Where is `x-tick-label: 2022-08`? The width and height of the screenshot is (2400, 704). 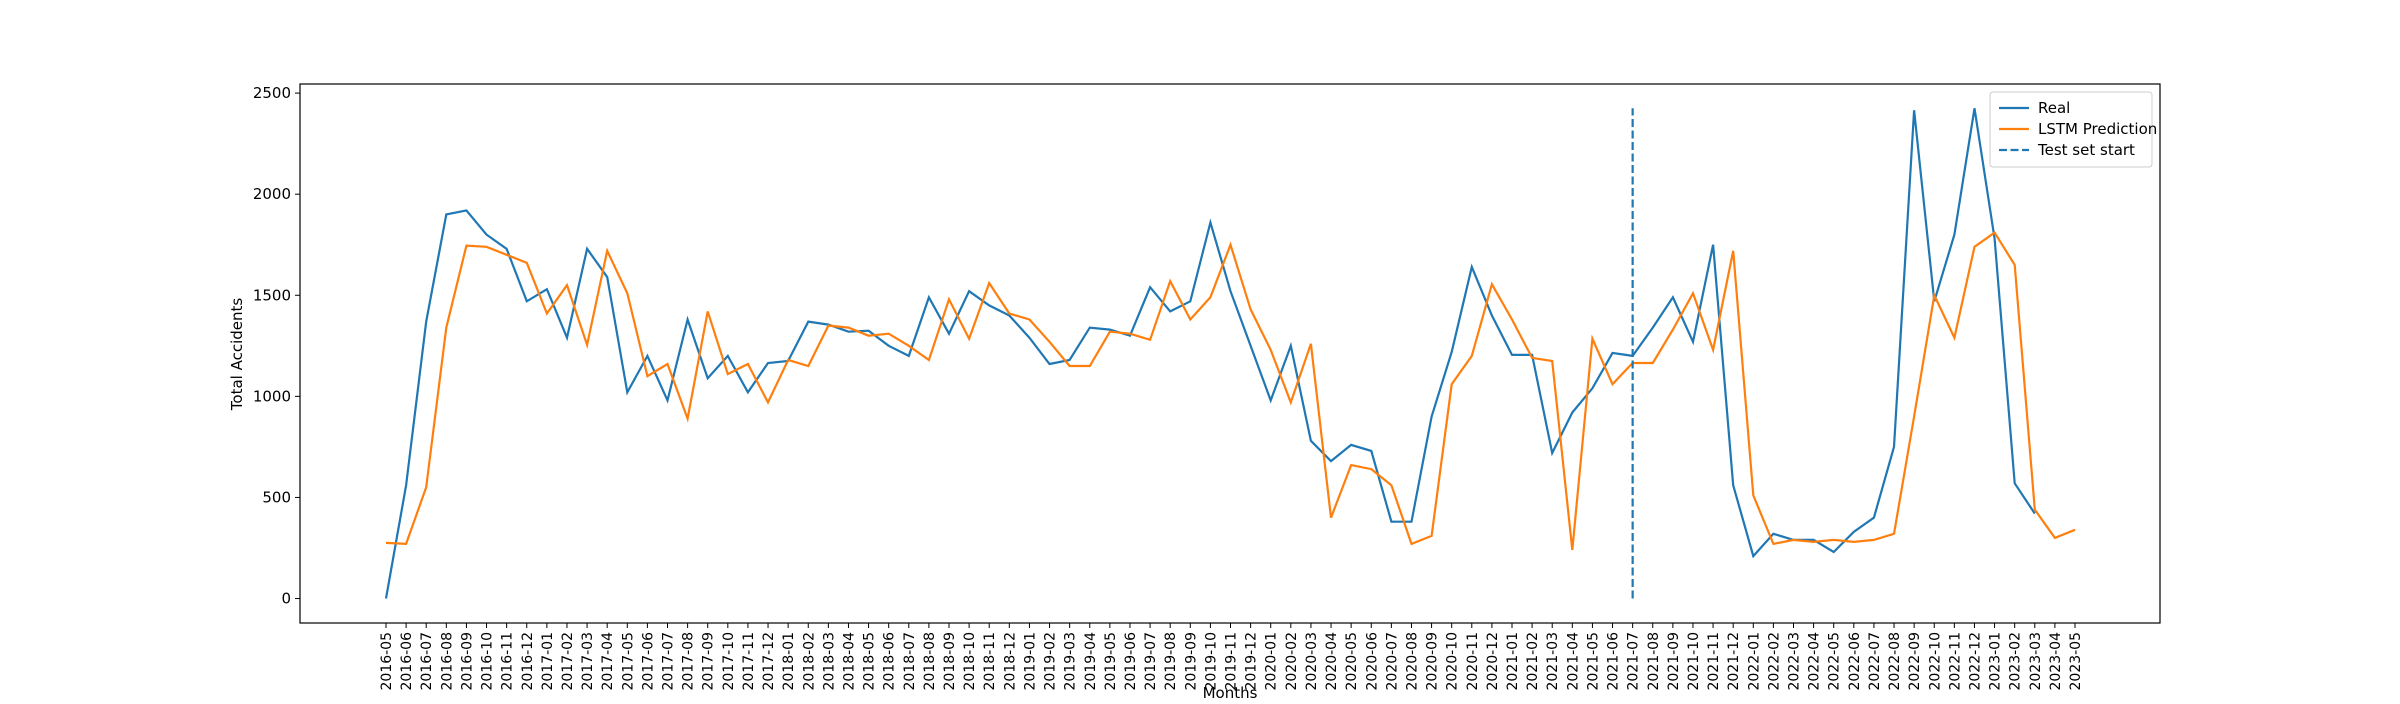 x-tick-label: 2022-08 is located at coordinates (1895, 661).